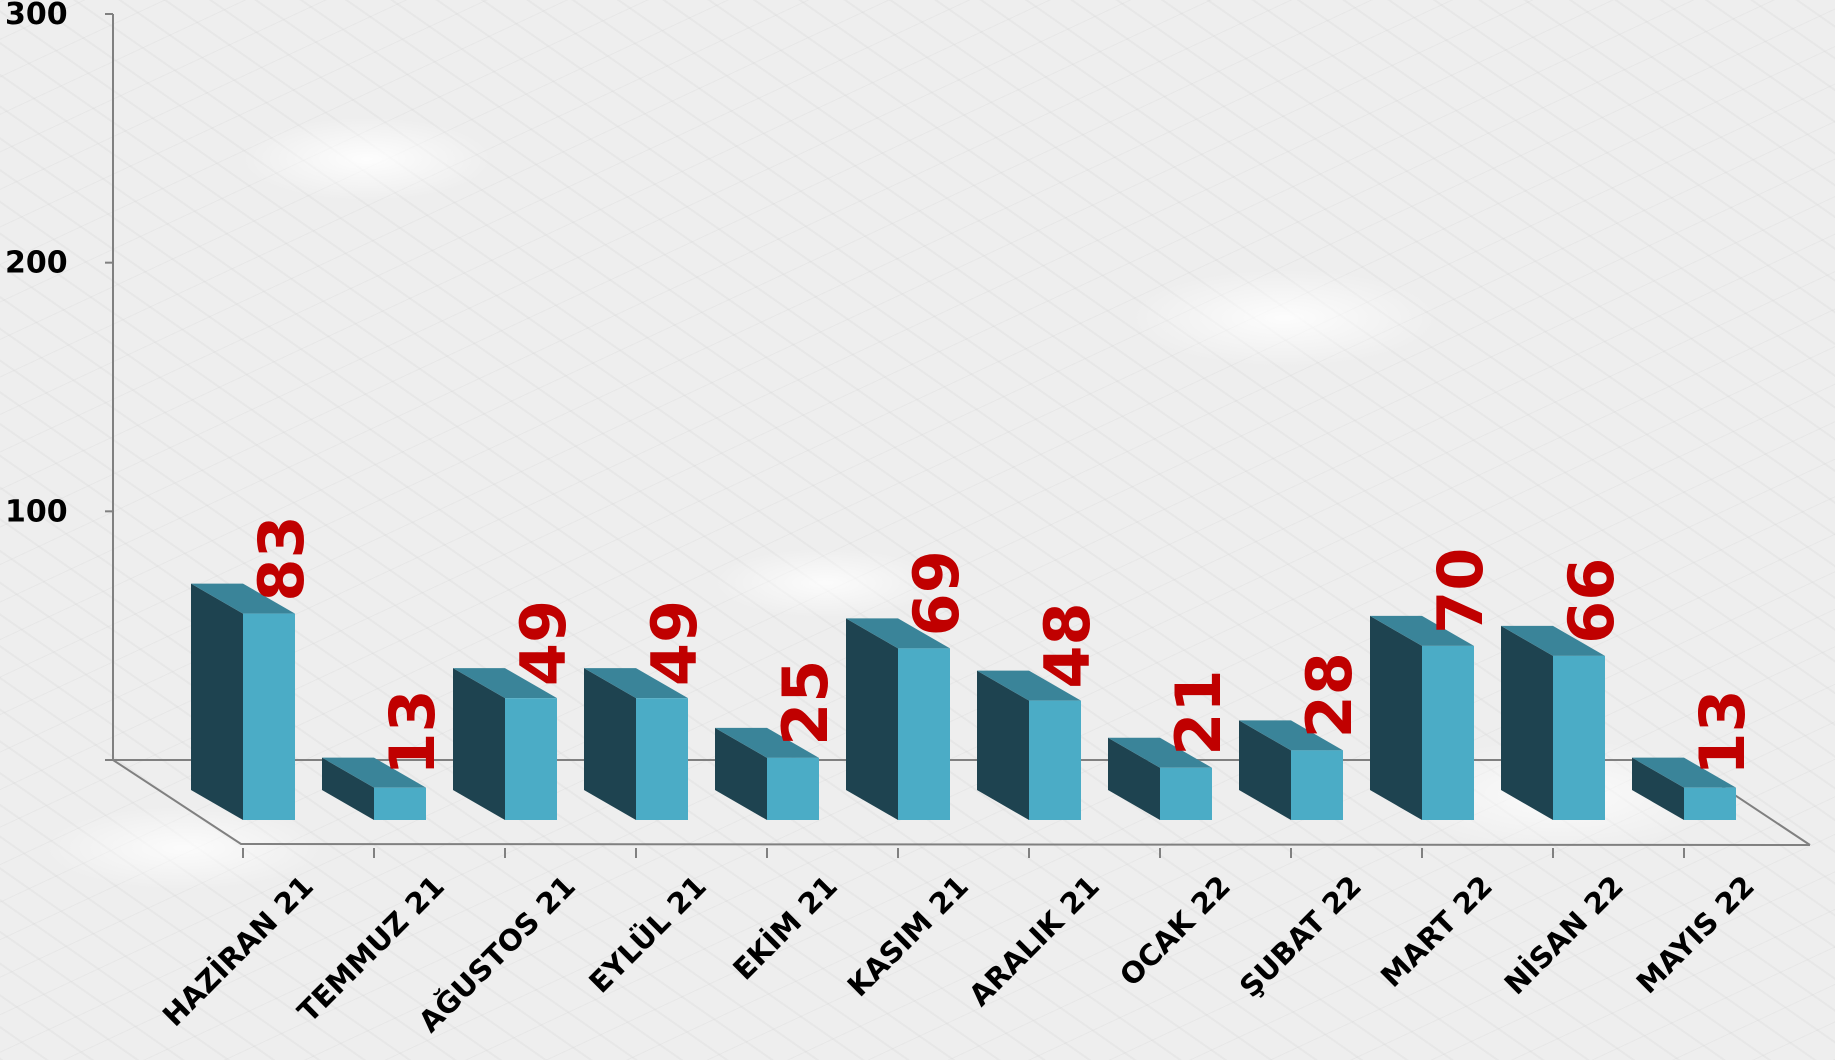 The height and width of the screenshot is (1060, 1835). I want to click on x-axis-label: OCAK 22, so click(1175, 931).